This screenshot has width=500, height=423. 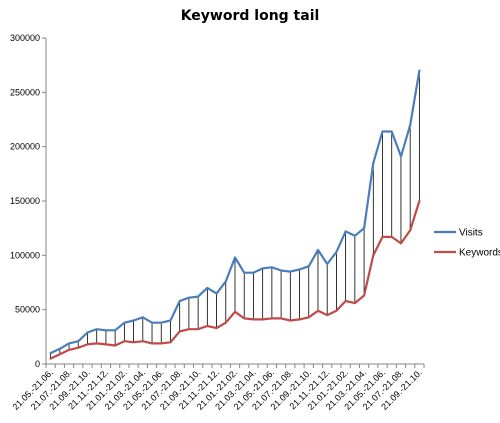 I want to click on legend-label-keywords: Keywords, so click(x=479, y=253).